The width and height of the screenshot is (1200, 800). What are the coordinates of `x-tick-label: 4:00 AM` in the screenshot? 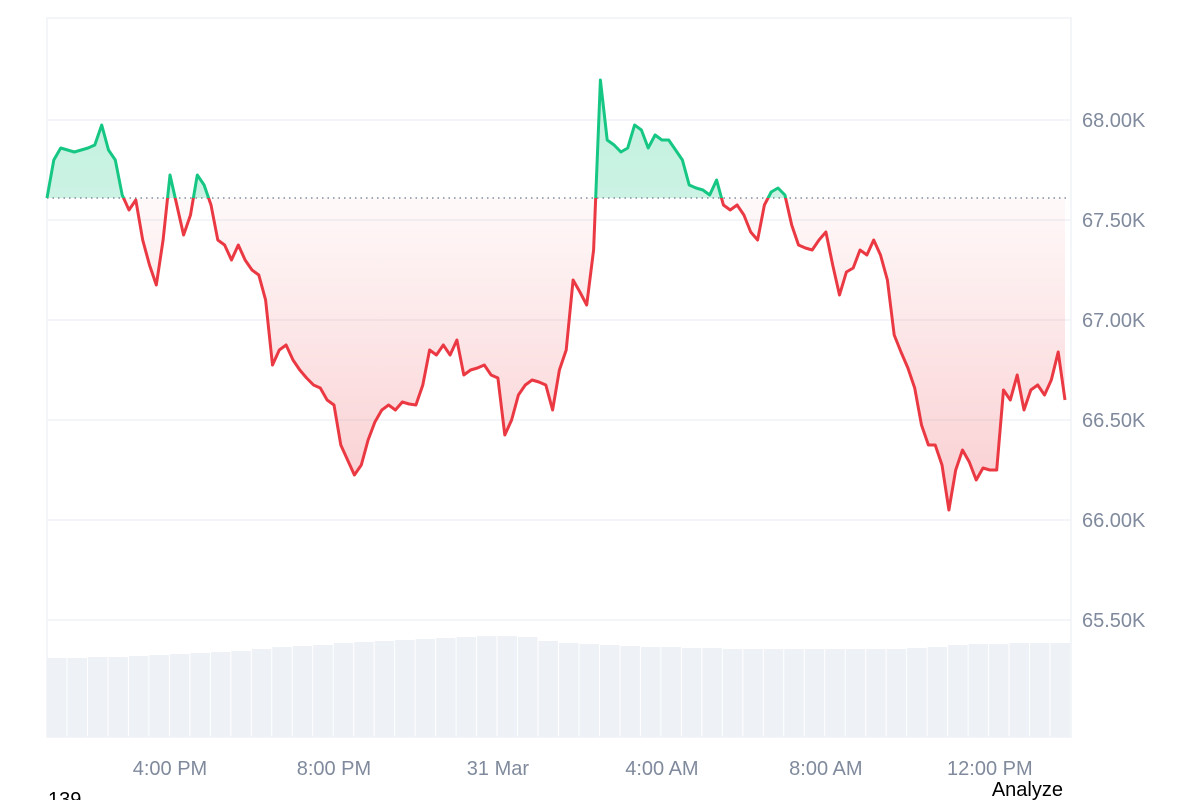 It's located at (661, 769).